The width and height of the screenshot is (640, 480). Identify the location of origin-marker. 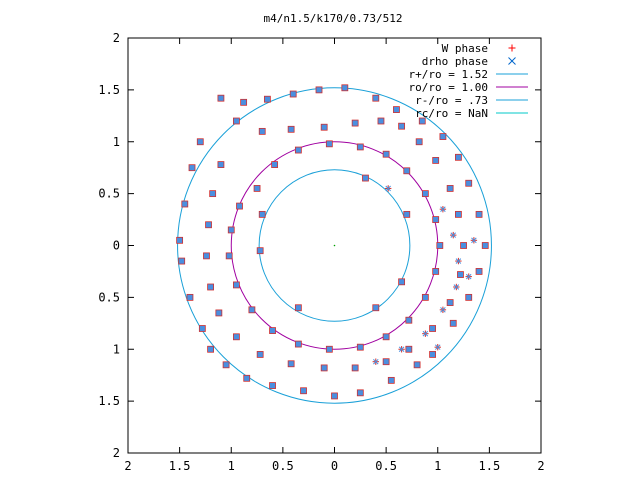
(334, 245).